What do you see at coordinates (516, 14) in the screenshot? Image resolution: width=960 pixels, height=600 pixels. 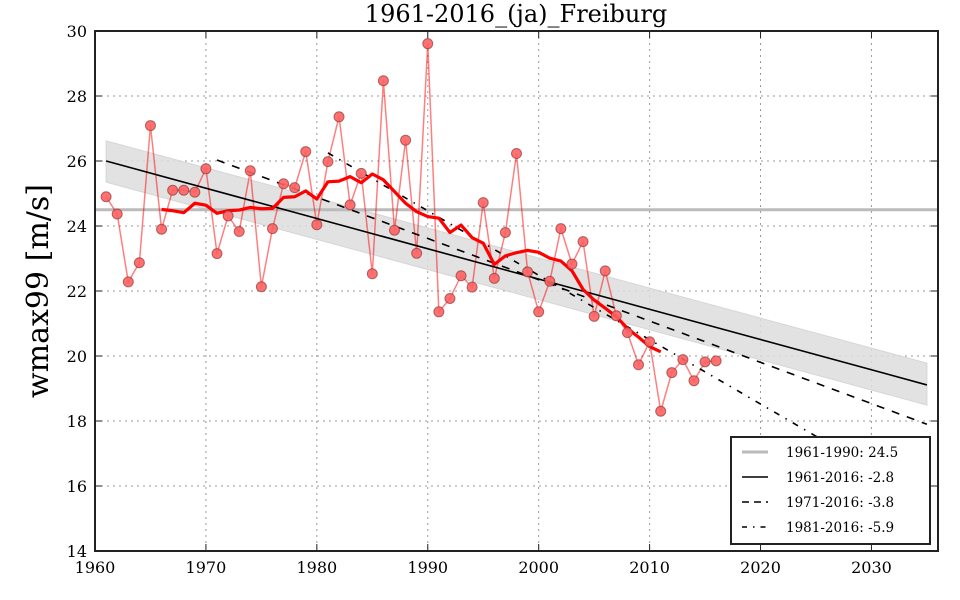 I see `chart-title: 1961-2016_(ja)_Freiburg` at bounding box center [516, 14].